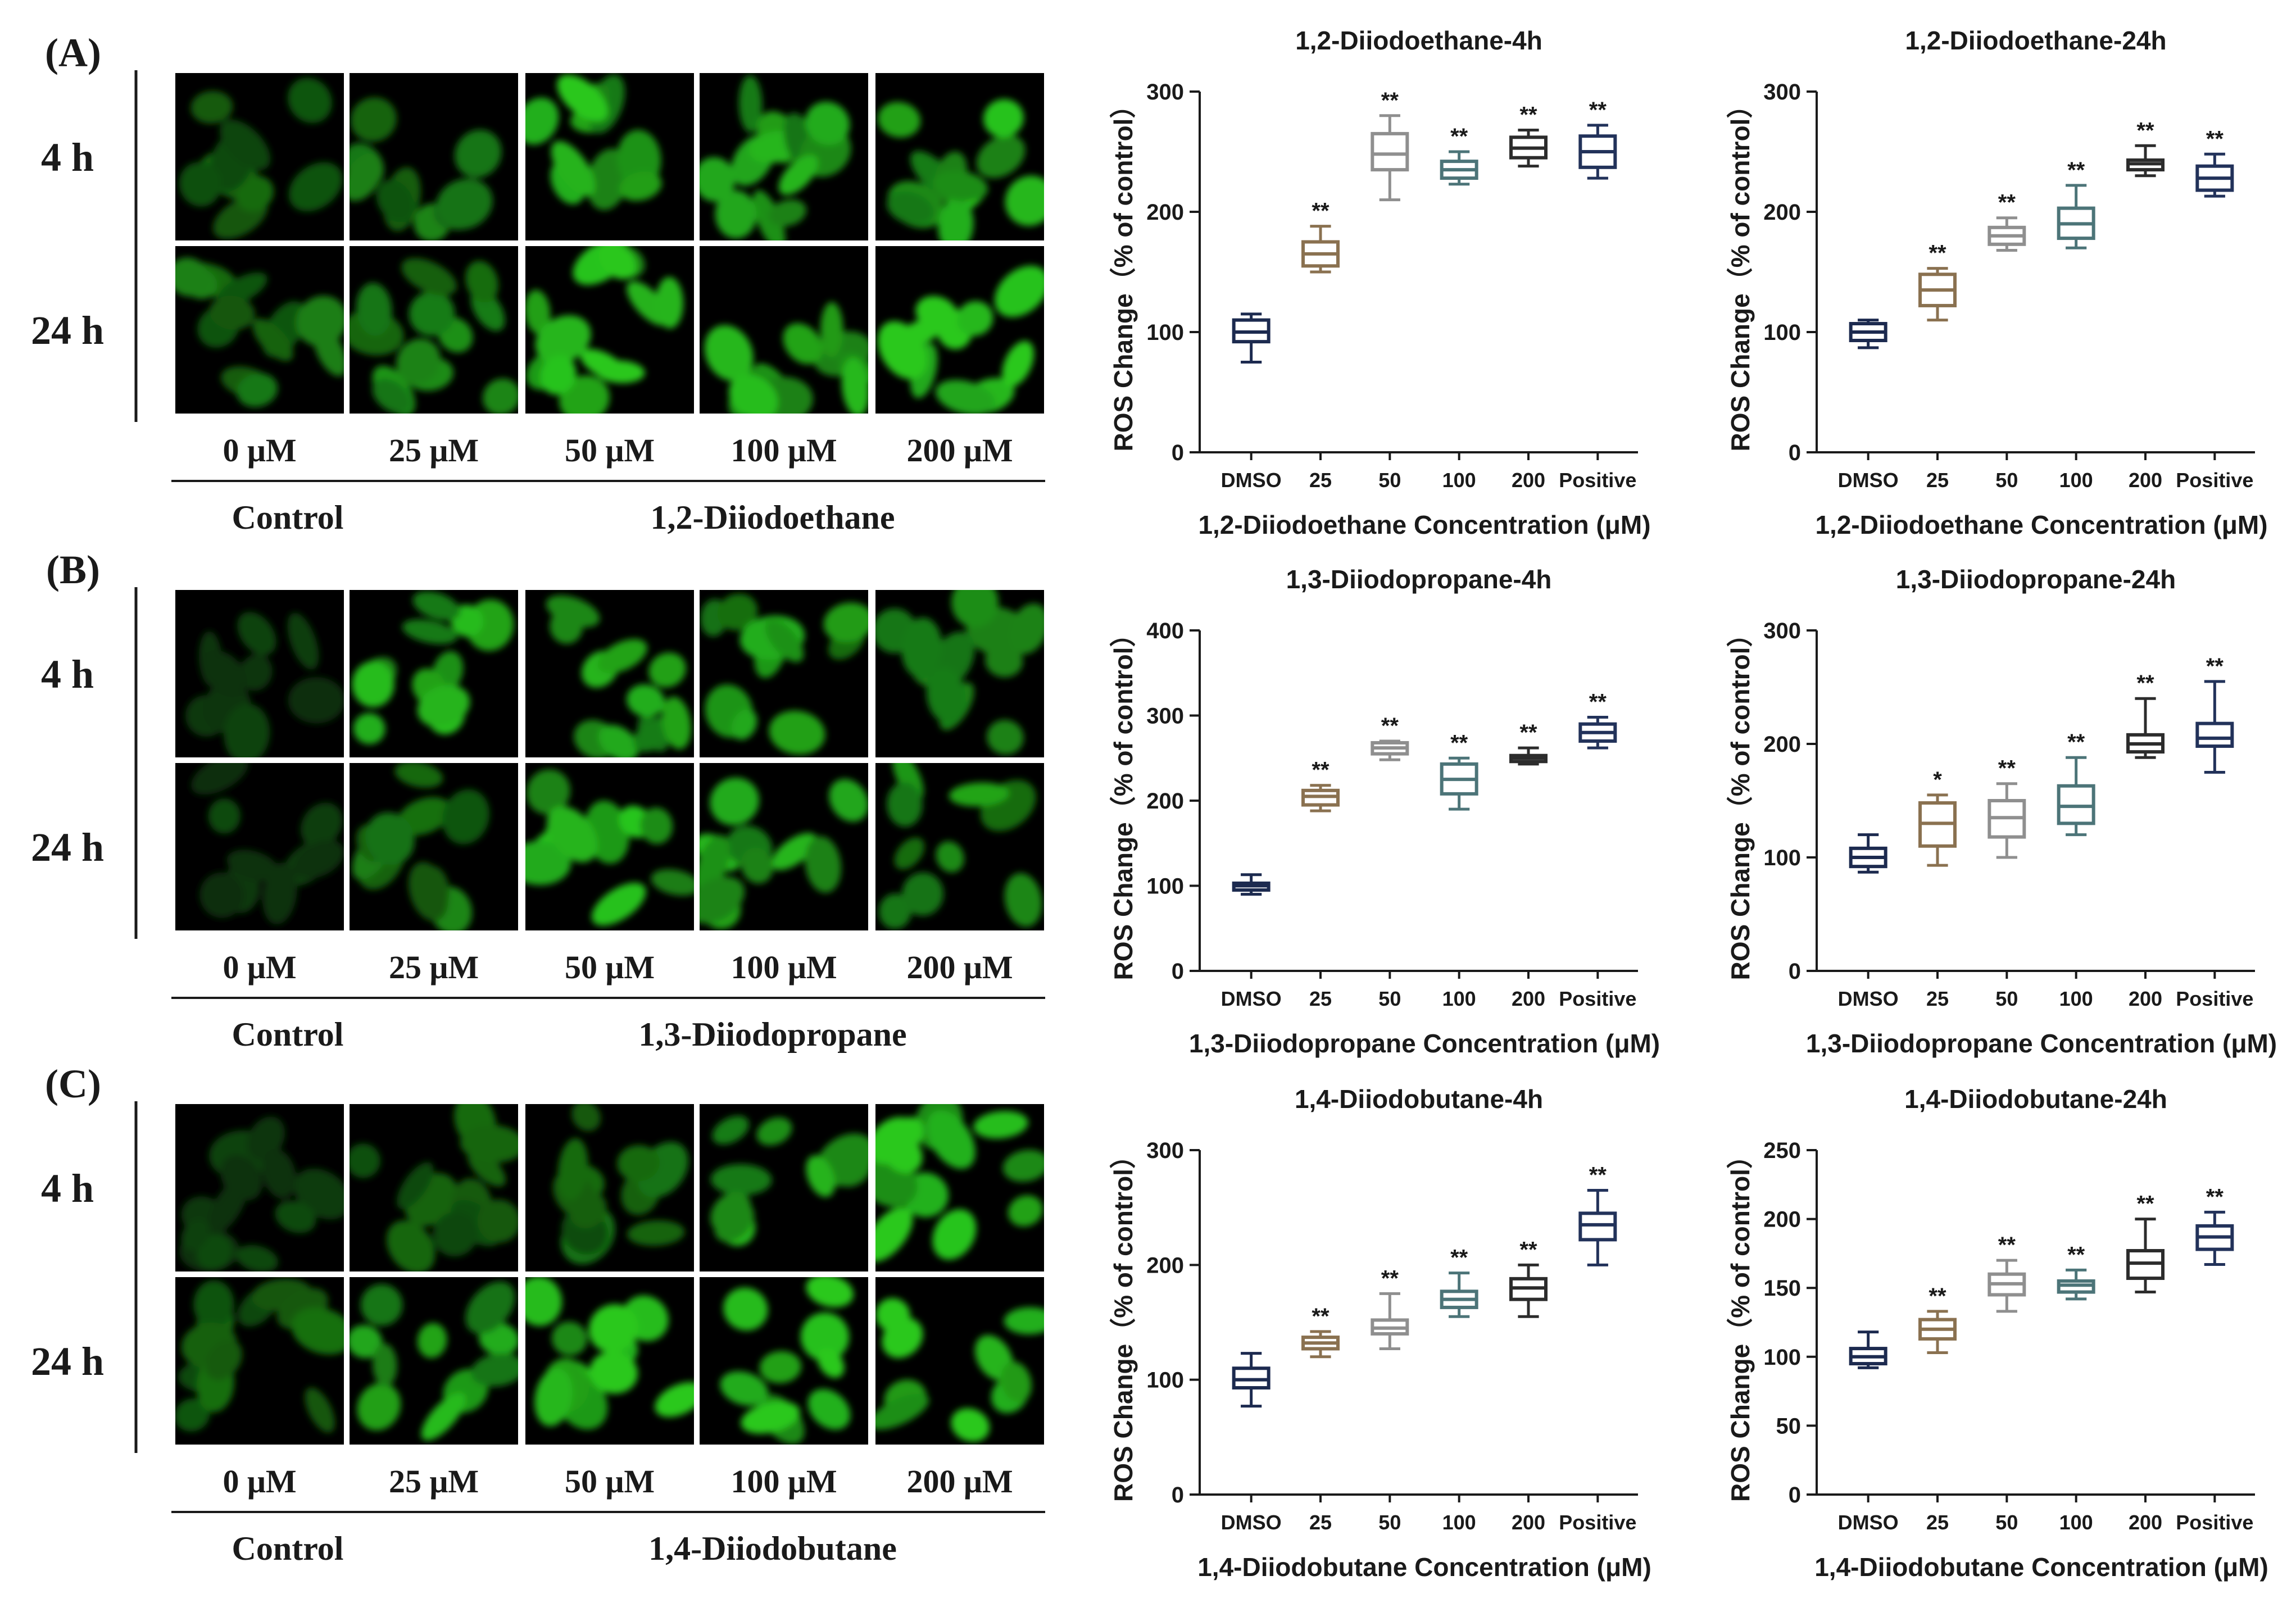 The height and width of the screenshot is (1603, 2296). What do you see at coordinates (67, 1188) in the screenshot?
I see `row-label: 4 h` at bounding box center [67, 1188].